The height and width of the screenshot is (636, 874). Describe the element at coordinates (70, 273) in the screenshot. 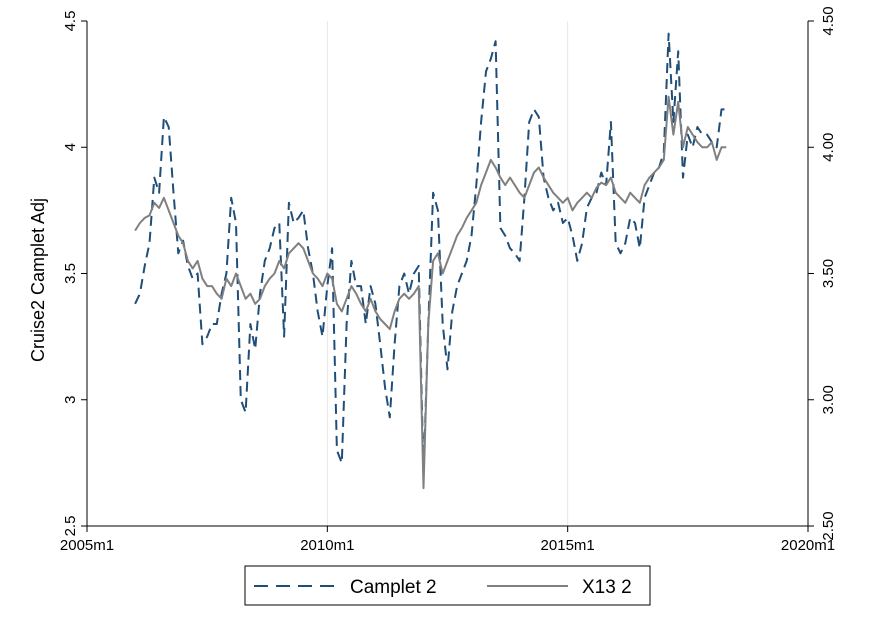

I see `y-tick-label: 3.5` at that location.